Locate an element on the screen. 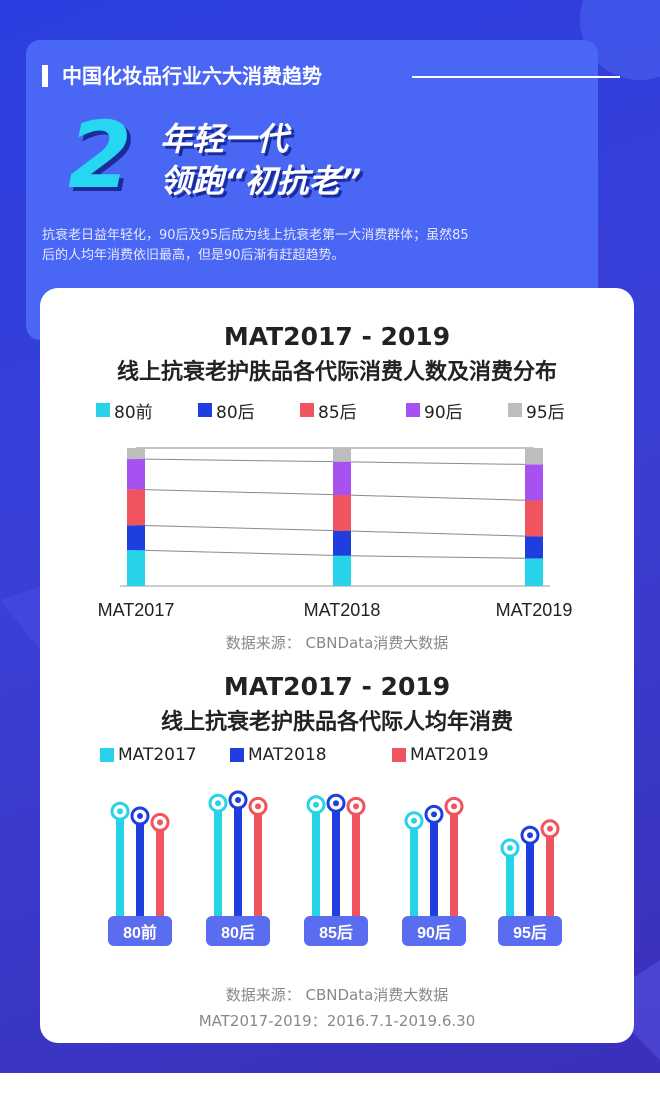 This screenshot has height=1107, width=660. legend-item: 95后 is located at coordinates (536, 411).